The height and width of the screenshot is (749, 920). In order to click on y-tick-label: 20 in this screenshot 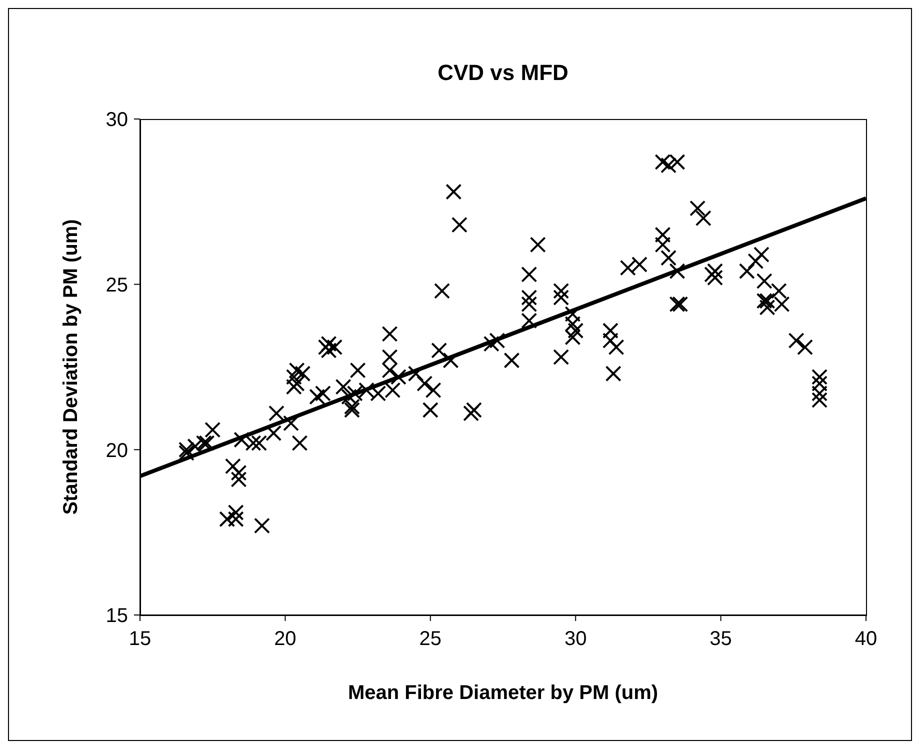, I will do `click(117, 451)`.